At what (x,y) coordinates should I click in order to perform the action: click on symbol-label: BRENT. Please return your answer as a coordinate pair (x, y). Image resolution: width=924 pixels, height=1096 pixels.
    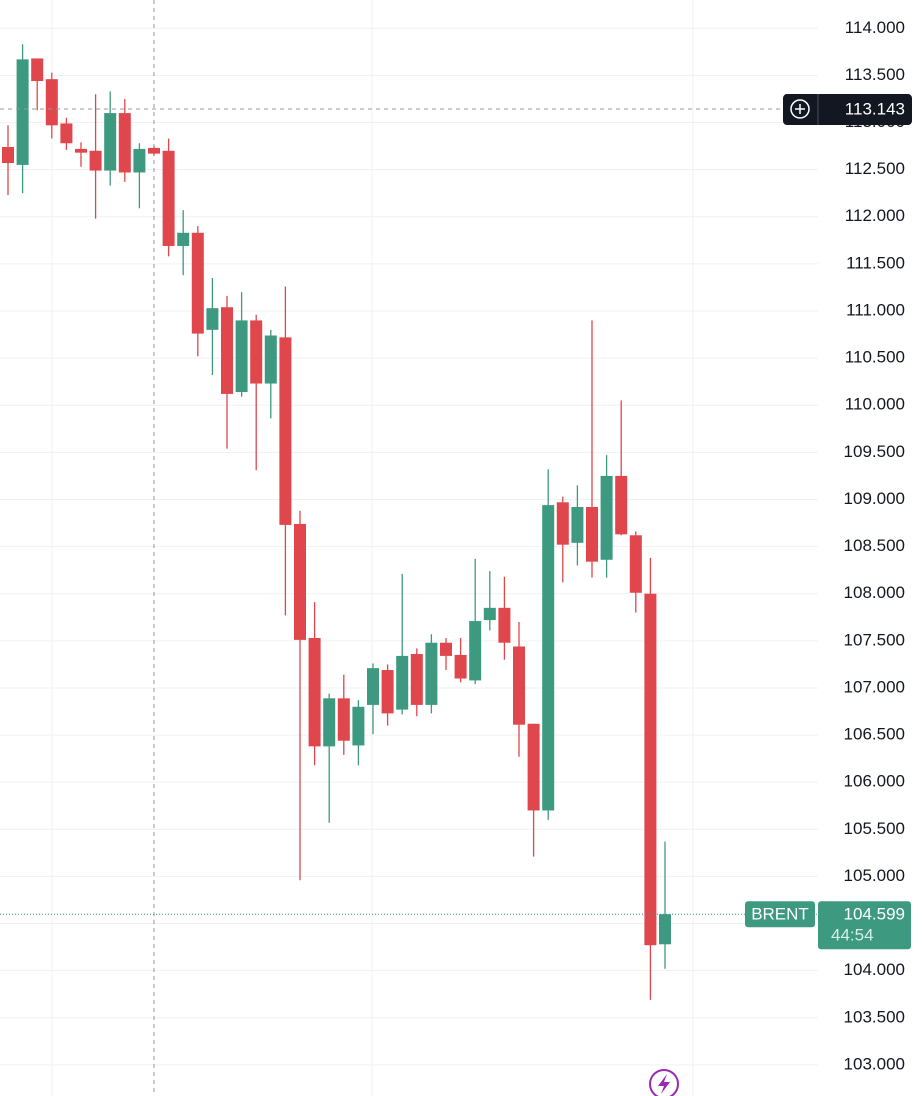
    Looking at the image, I should click on (780, 914).